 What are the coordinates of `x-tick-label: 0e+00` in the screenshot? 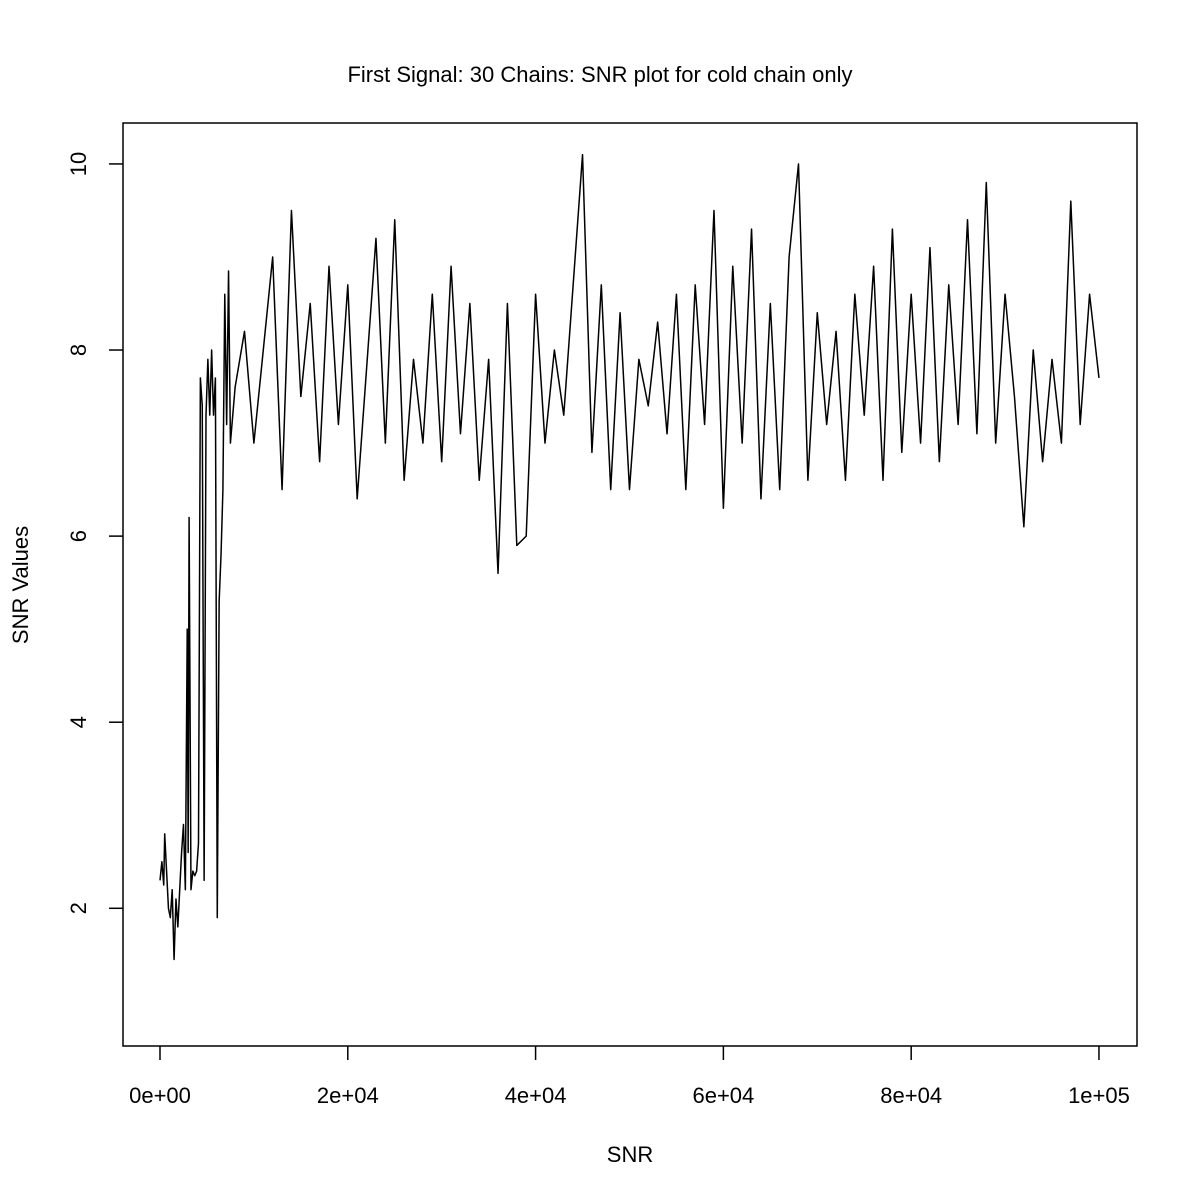 It's located at (160, 1095).